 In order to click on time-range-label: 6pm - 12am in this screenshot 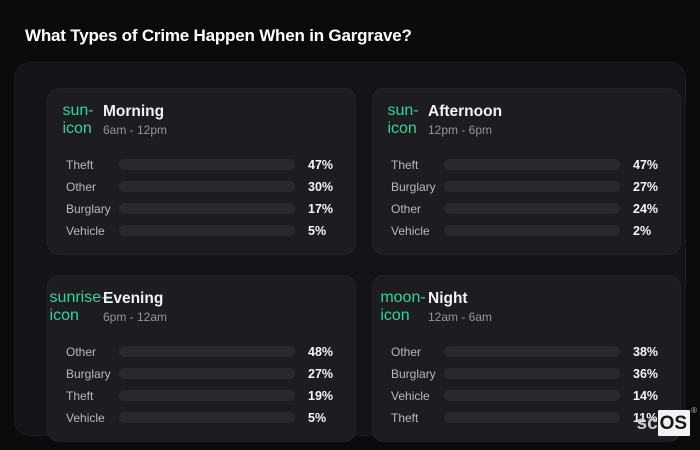, I will do `click(135, 316)`.